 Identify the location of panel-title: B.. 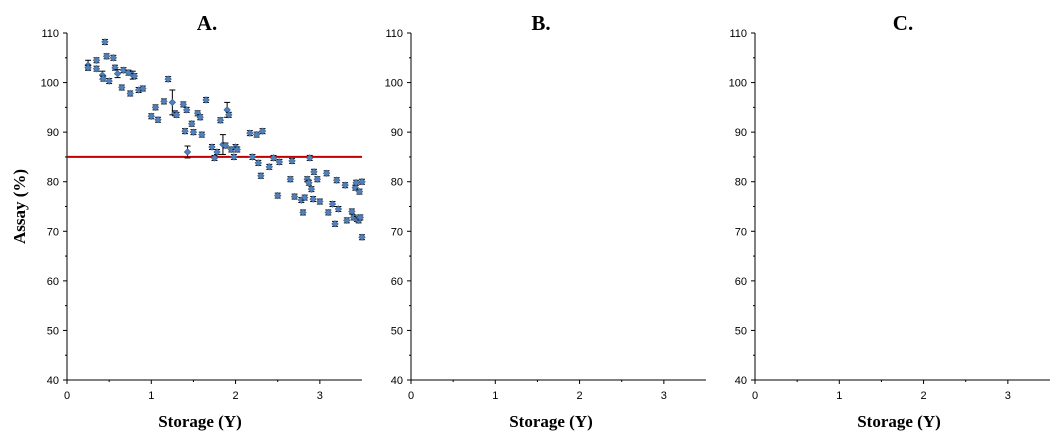
(540, 23).